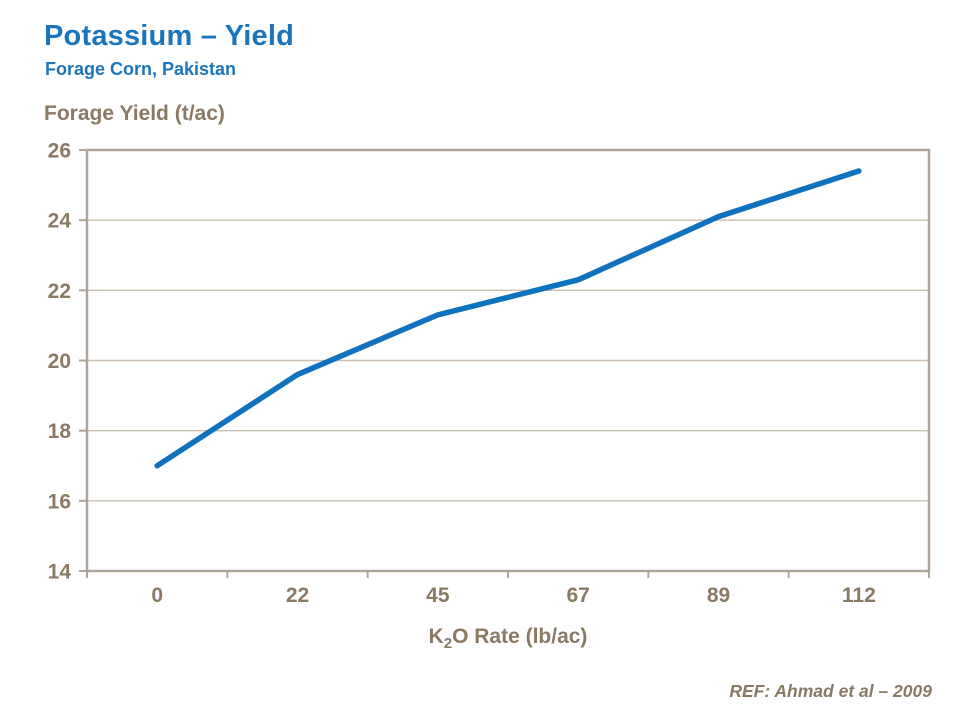 This screenshot has width=960, height=720. Describe the element at coordinates (718, 595) in the screenshot. I see `x-tick-label: 89` at that location.